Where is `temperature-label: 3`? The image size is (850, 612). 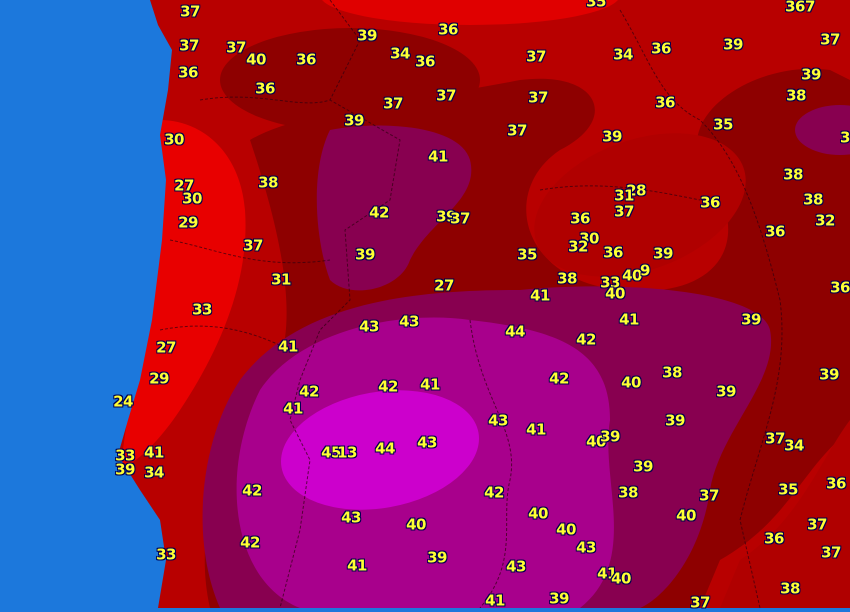
temperature-label: 3 is located at coordinates (845, 137).